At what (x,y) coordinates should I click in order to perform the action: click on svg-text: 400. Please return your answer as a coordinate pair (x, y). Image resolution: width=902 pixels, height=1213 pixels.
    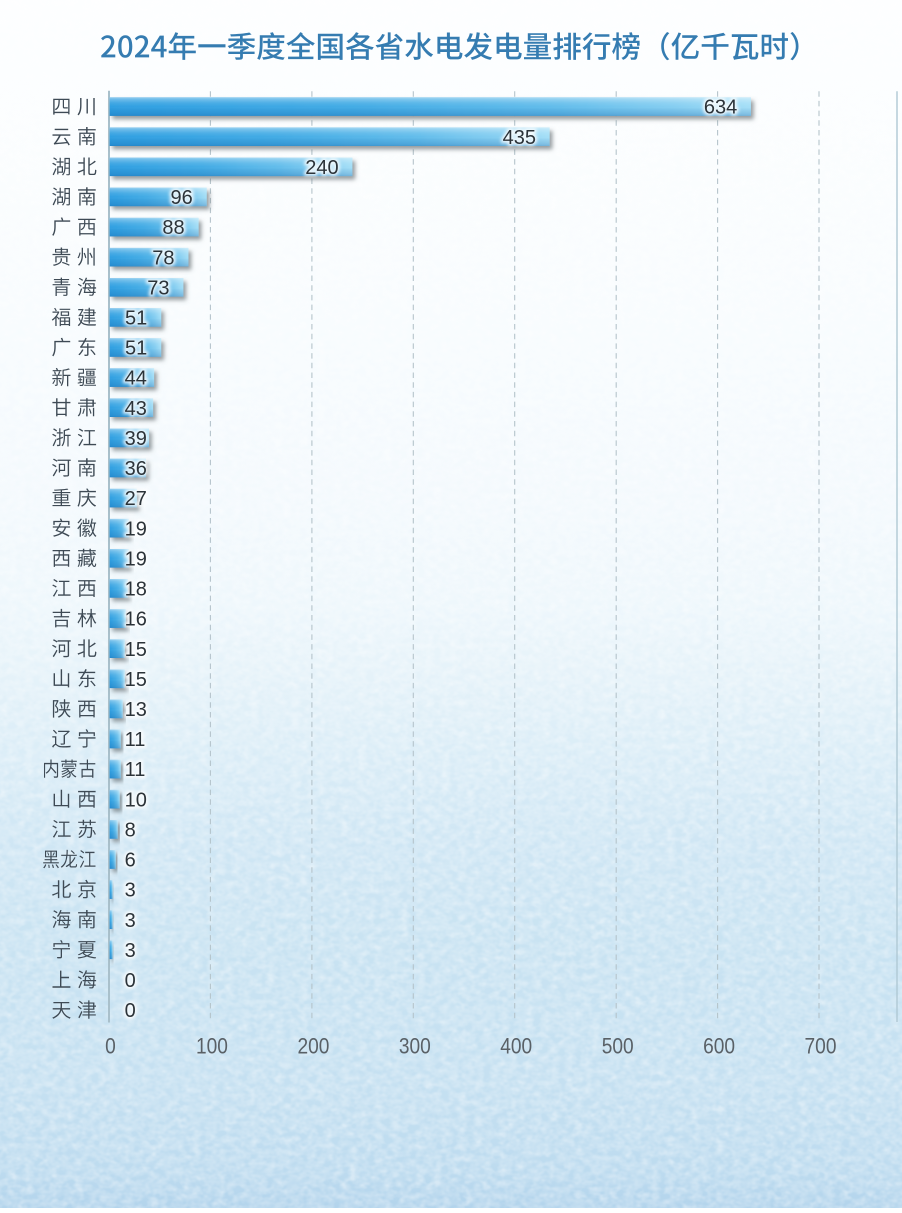
    Looking at the image, I should click on (516, 1046).